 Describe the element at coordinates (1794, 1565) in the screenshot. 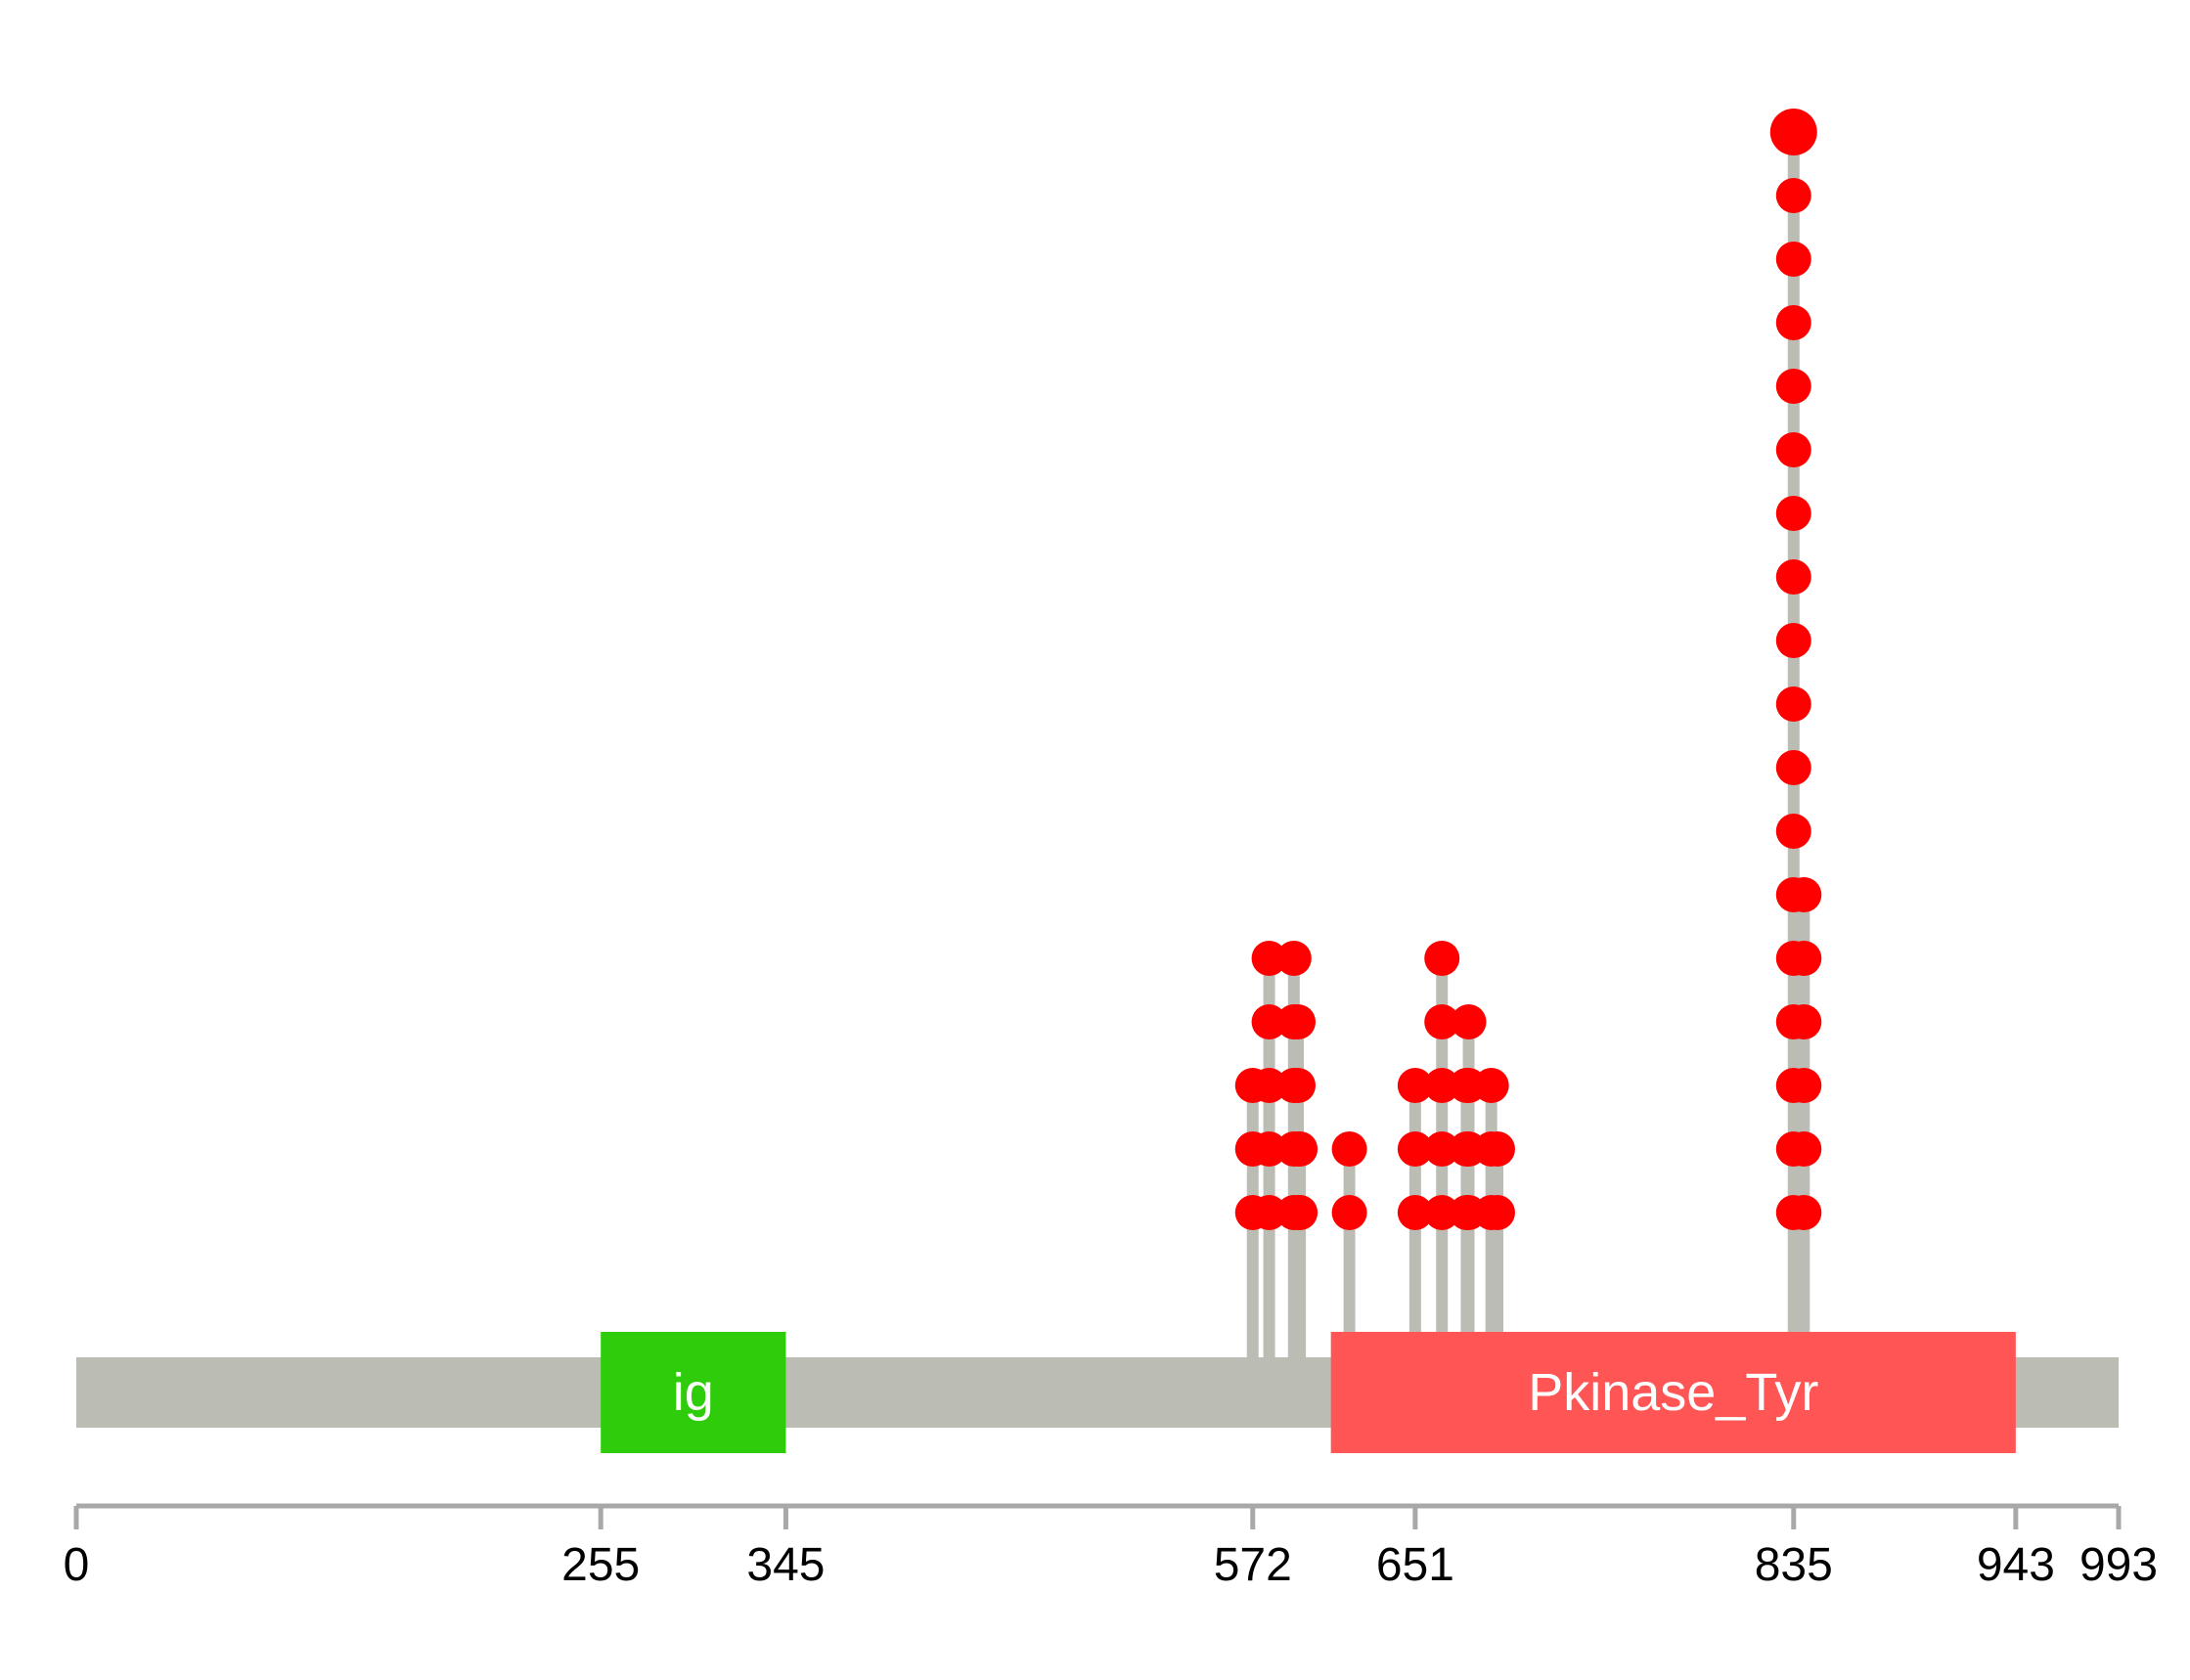

I see `tick-label: 835` at that location.